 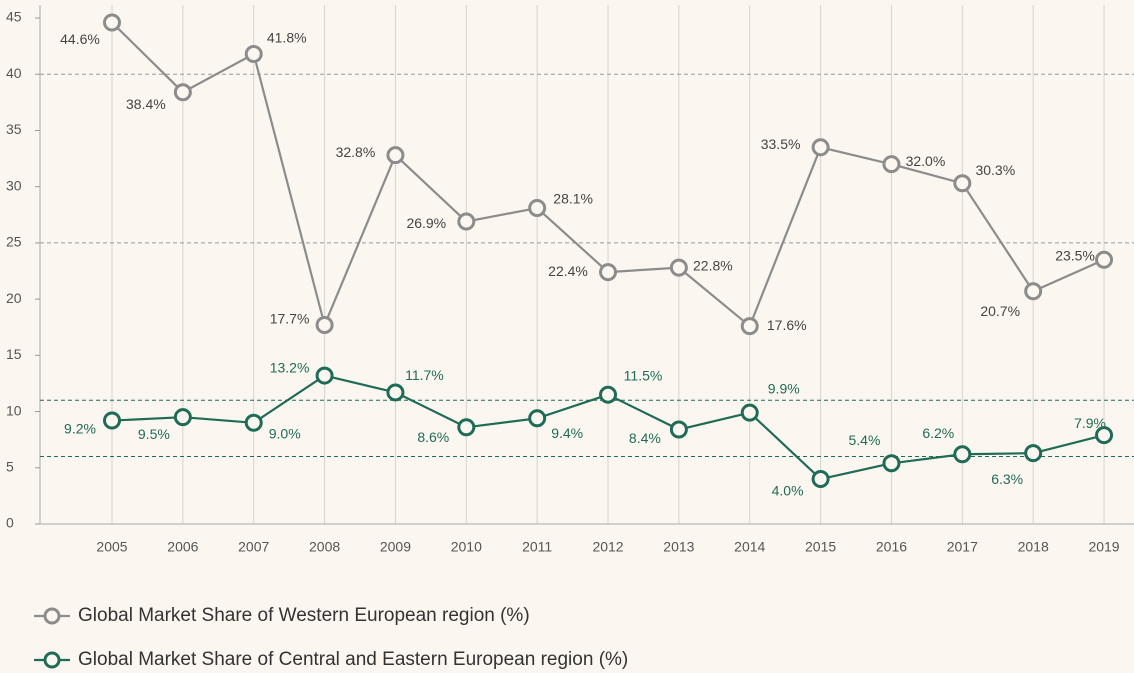 I want to click on value-label: 44.6%, so click(x=80, y=39).